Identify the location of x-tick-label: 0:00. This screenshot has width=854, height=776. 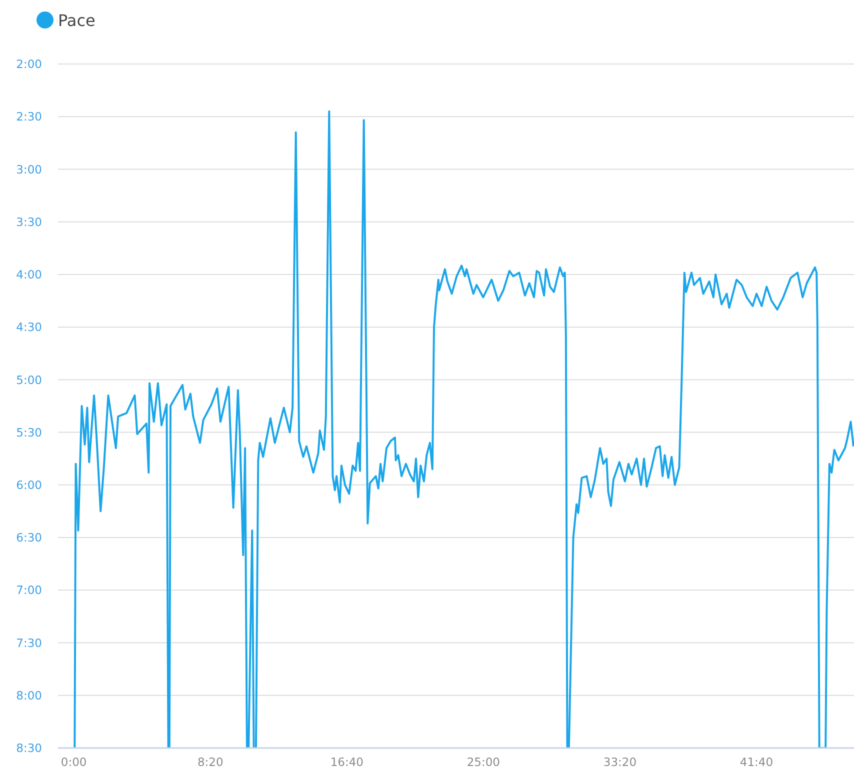
(73, 762).